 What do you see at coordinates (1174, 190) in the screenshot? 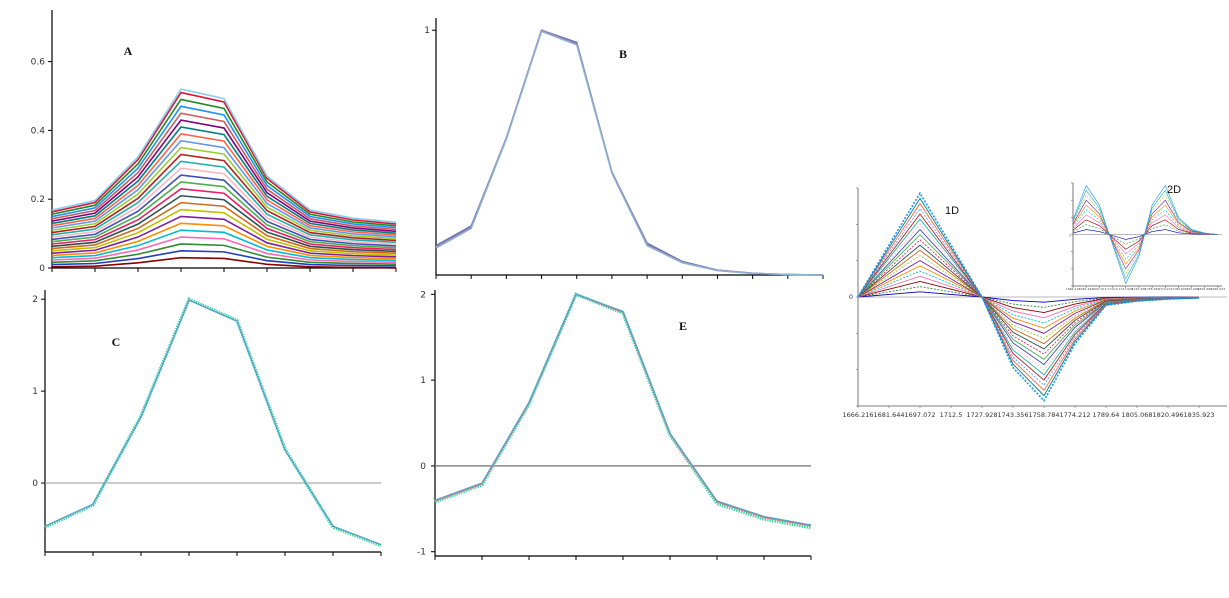
I see `panel-label: 2D` at bounding box center [1174, 190].